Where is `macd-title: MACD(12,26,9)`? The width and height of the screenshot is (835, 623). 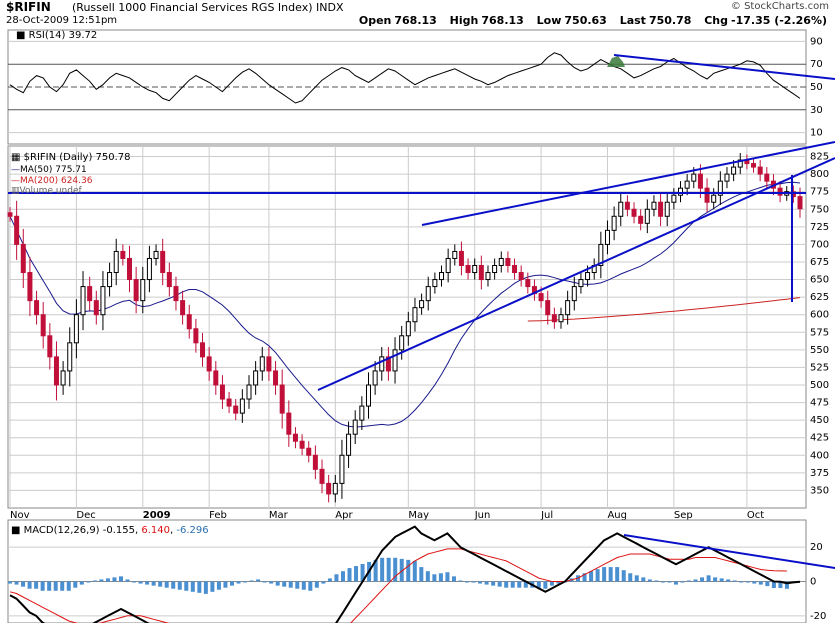
macd-title: MACD(12,26,9) is located at coordinates (62, 530).